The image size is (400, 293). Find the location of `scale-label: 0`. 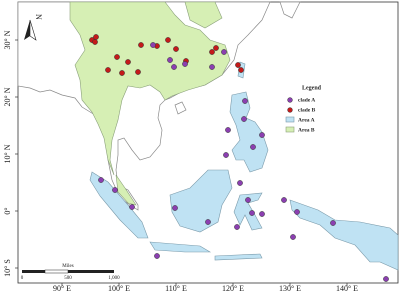

scale-label: 0 is located at coordinates (22, 278).